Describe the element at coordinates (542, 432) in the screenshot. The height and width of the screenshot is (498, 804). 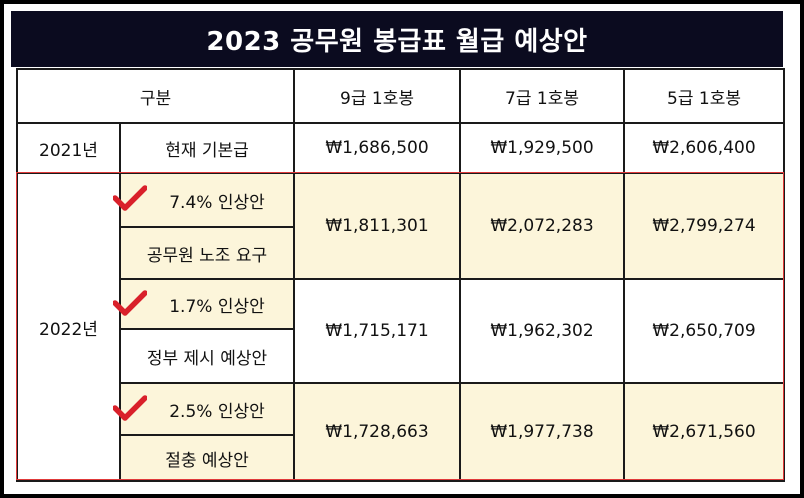
I see `table-cell: ₩1,977,738` at that location.